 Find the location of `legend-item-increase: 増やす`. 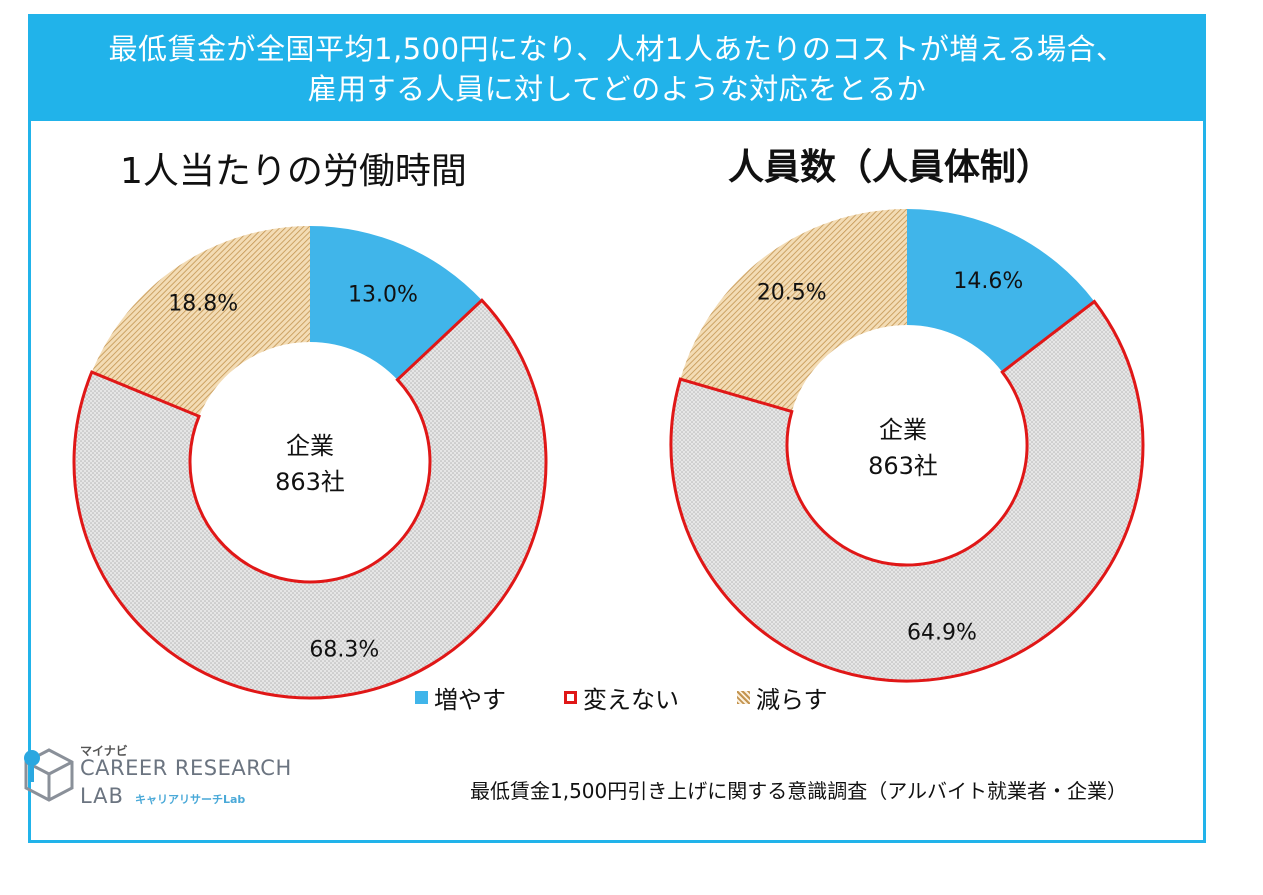

legend-item-increase: 増やす is located at coordinates (460, 697).